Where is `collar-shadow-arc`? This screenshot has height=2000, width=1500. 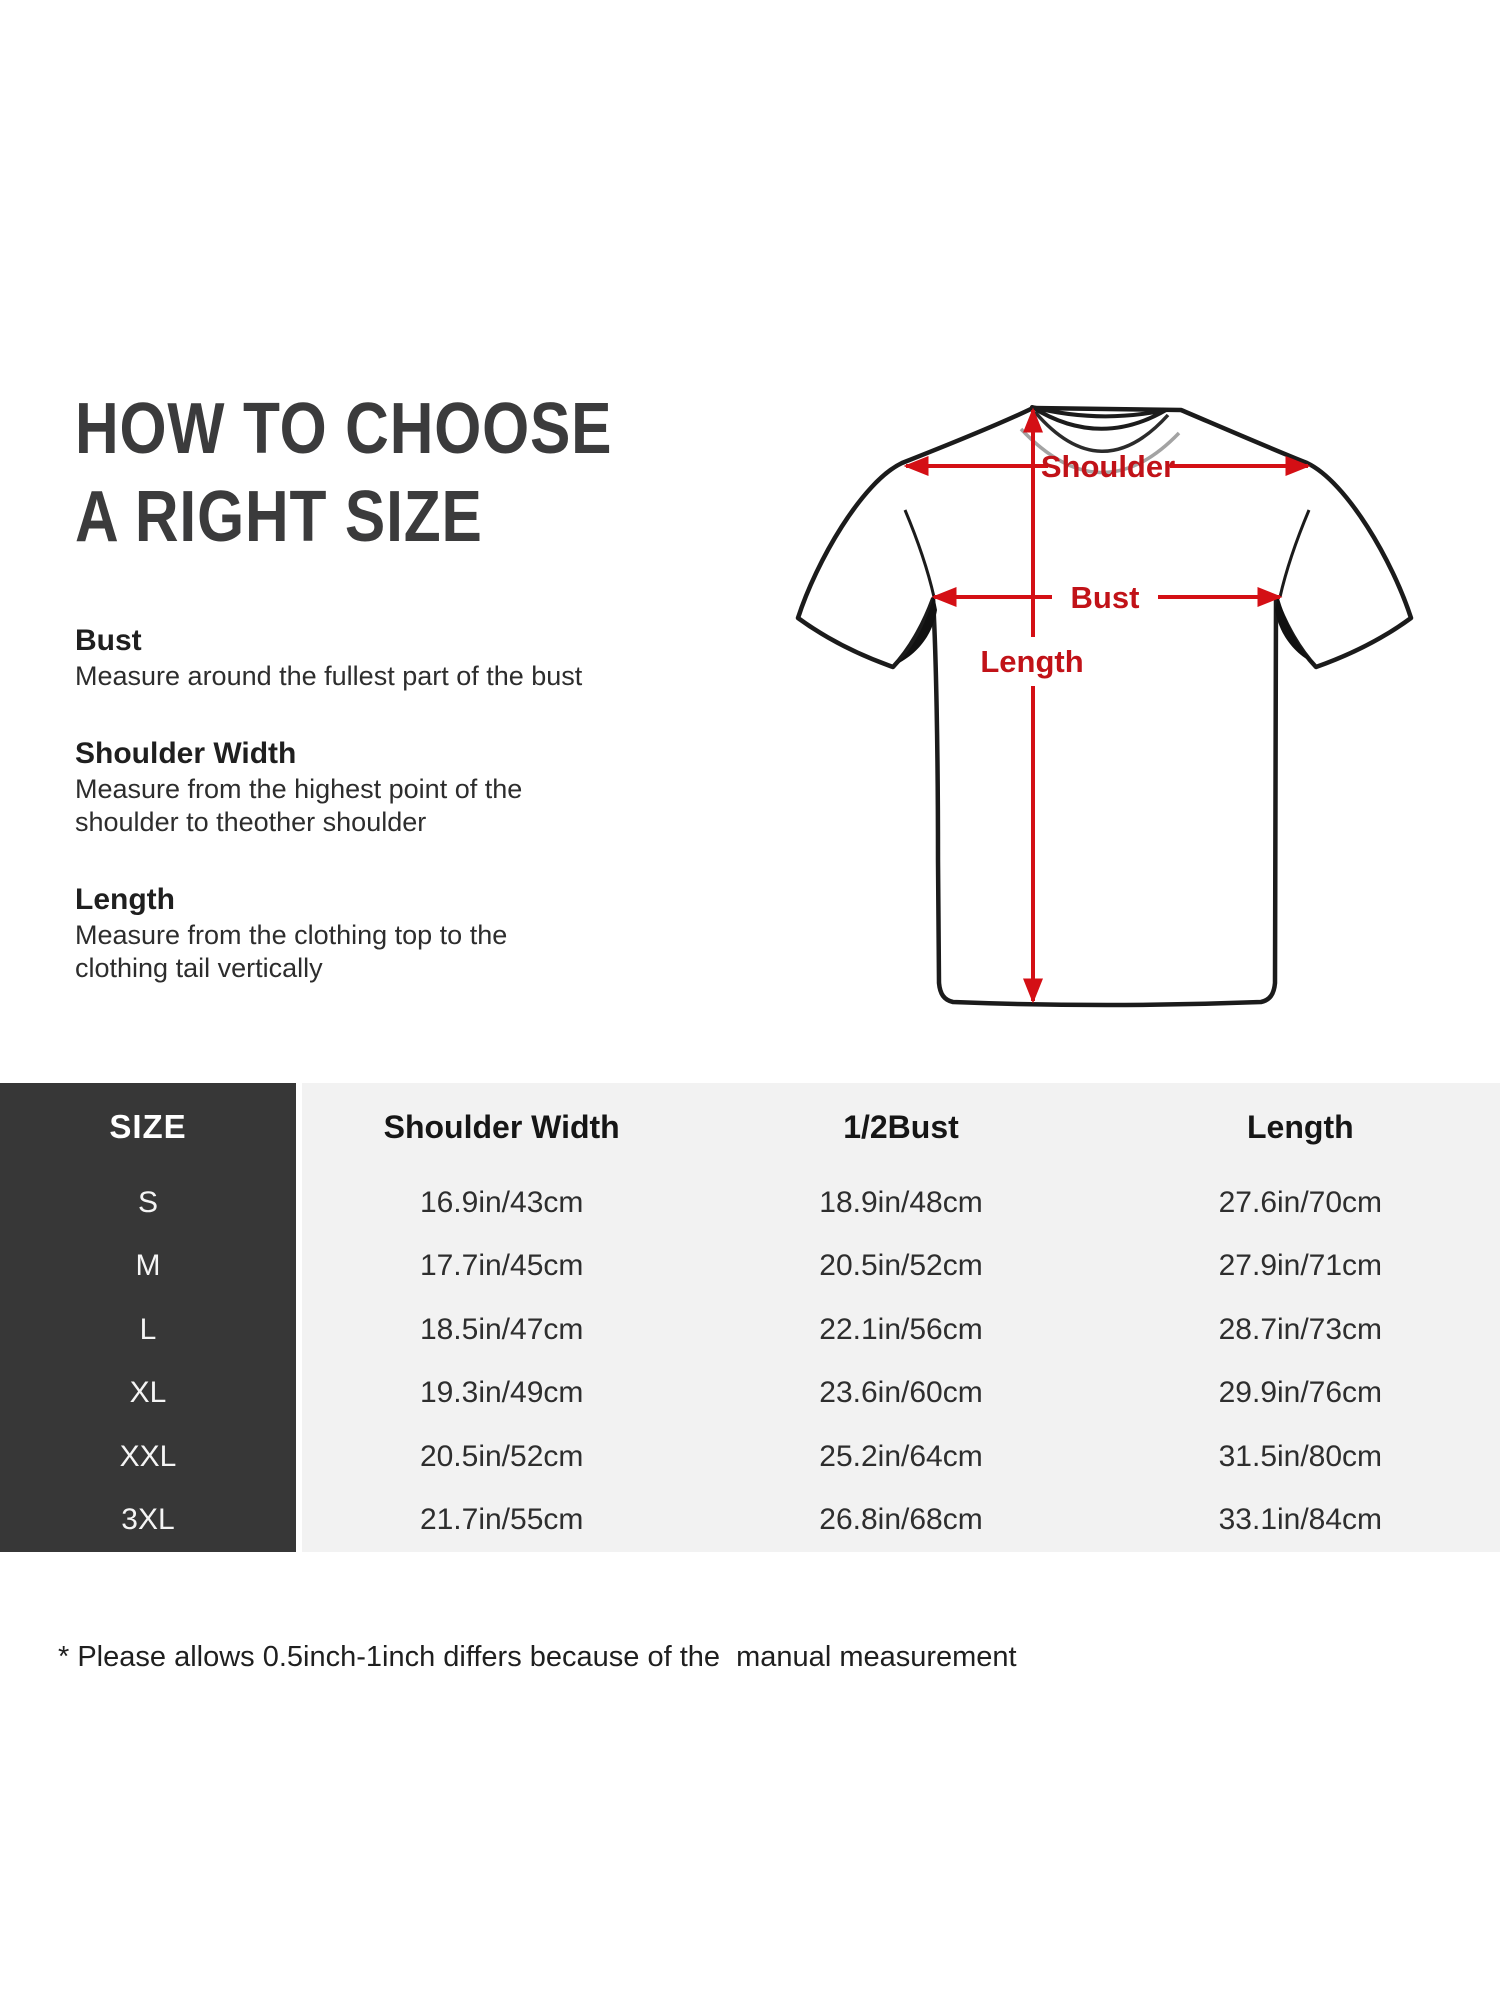
collar-shadow-arc is located at coordinates (1100, 451).